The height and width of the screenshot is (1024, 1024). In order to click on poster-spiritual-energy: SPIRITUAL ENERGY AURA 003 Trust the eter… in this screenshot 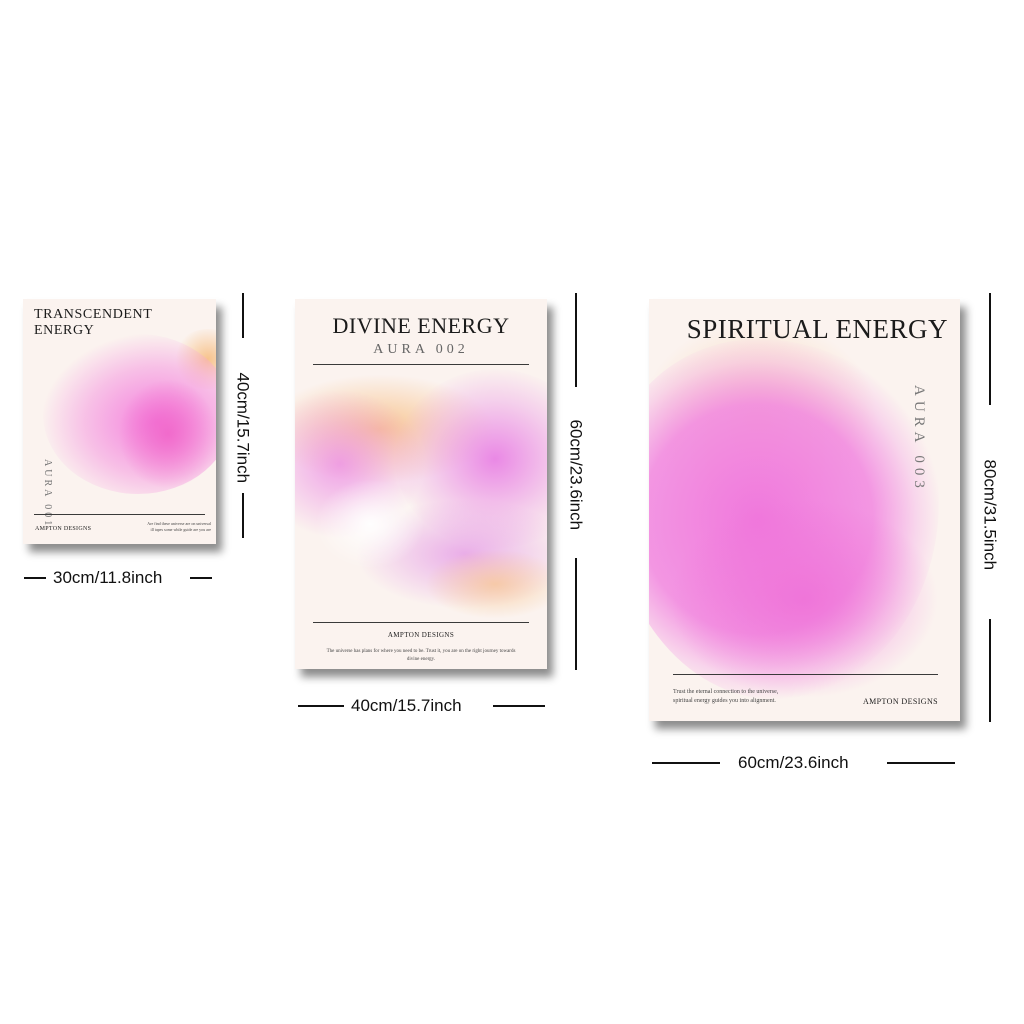, I will do `click(804, 510)`.